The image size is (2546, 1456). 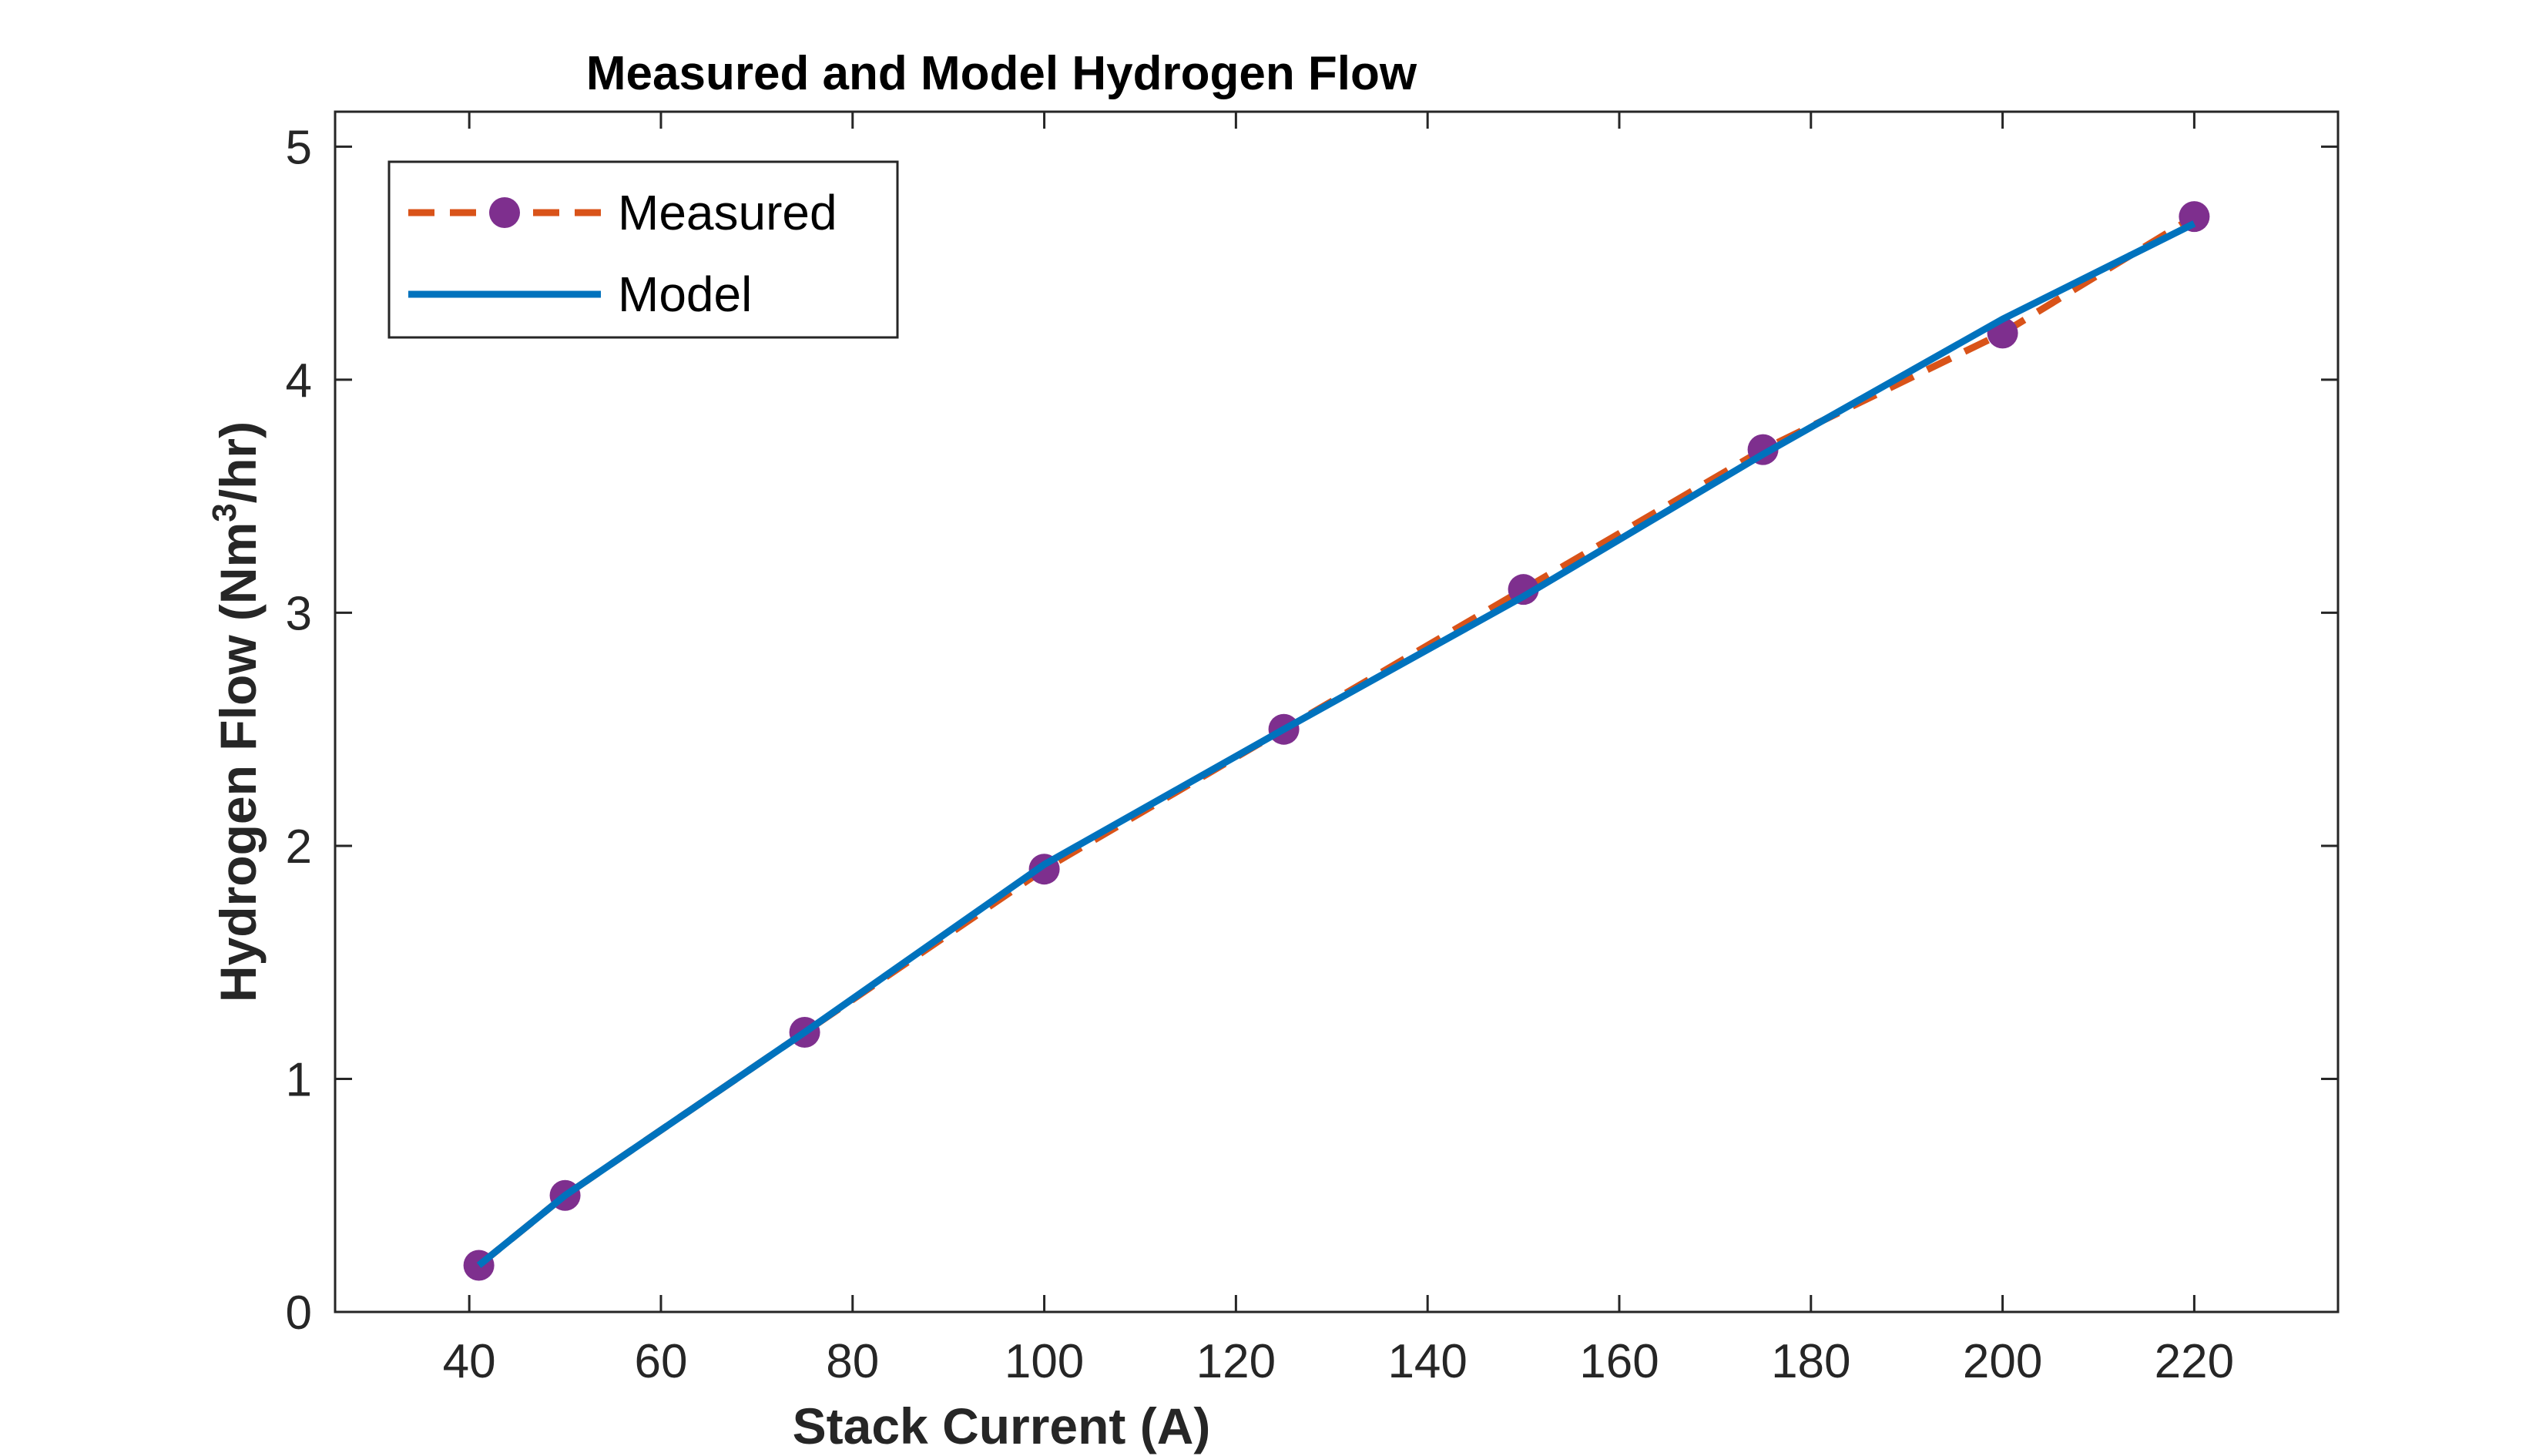 What do you see at coordinates (239, 462) in the screenshot?
I see `y-axis-label-tail: /hr)` at bounding box center [239, 462].